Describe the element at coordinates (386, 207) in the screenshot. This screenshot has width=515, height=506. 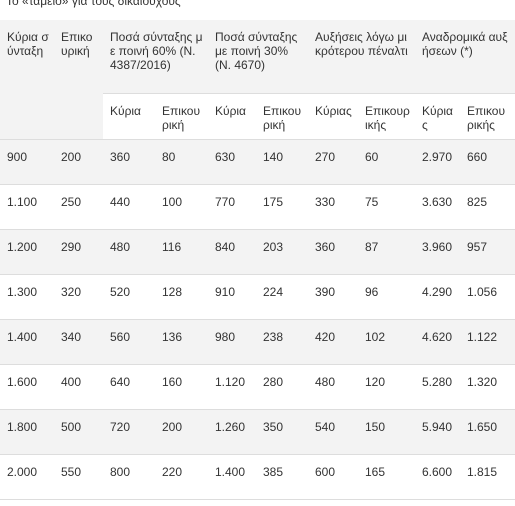
I see `cell: 75` at that location.